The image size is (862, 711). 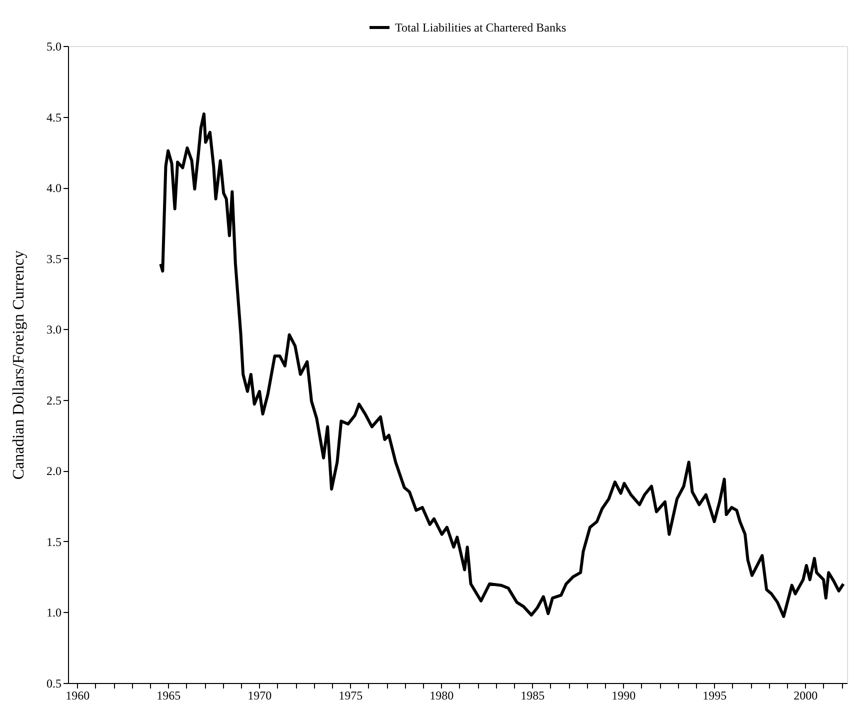 I want to click on y-tick-label: 5.0, so click(x=54, y=47).